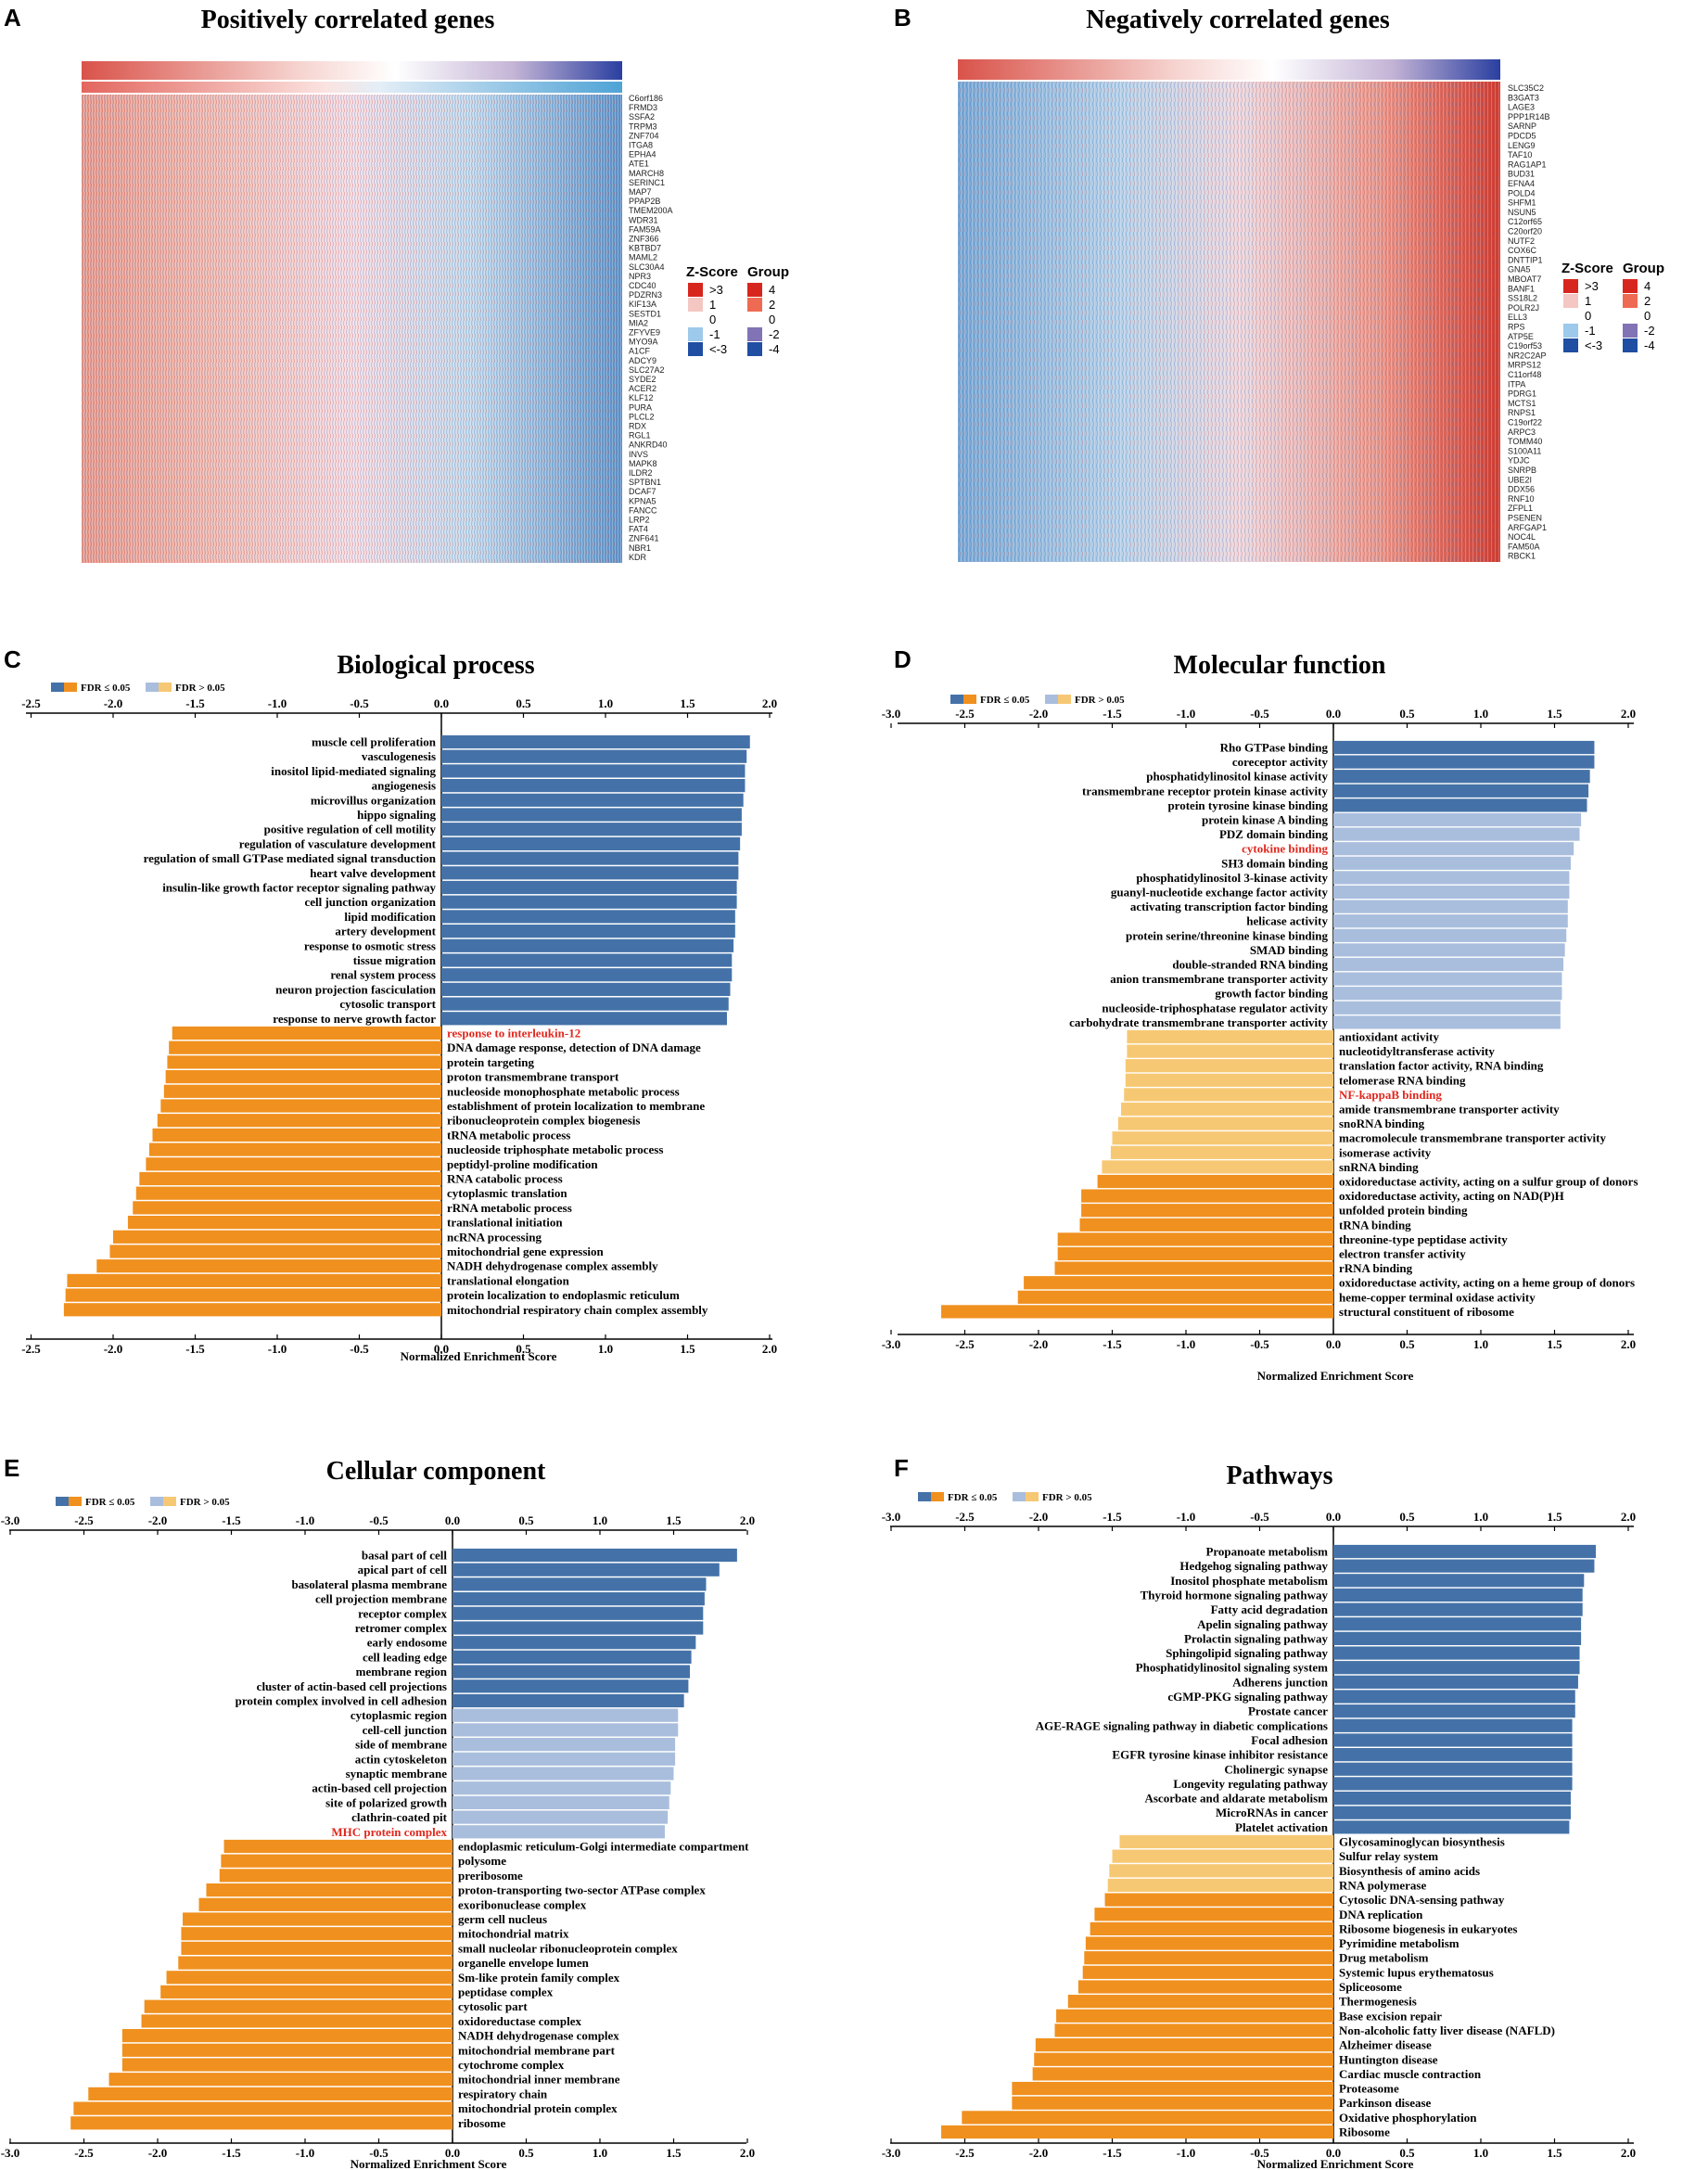 The width and height of the screenshot is (1708, 2170). What do you see at coordinates (891, 1517) in the screenshot?
I see `top-tick-label: -3.0` at bounding box center [891, 1517].